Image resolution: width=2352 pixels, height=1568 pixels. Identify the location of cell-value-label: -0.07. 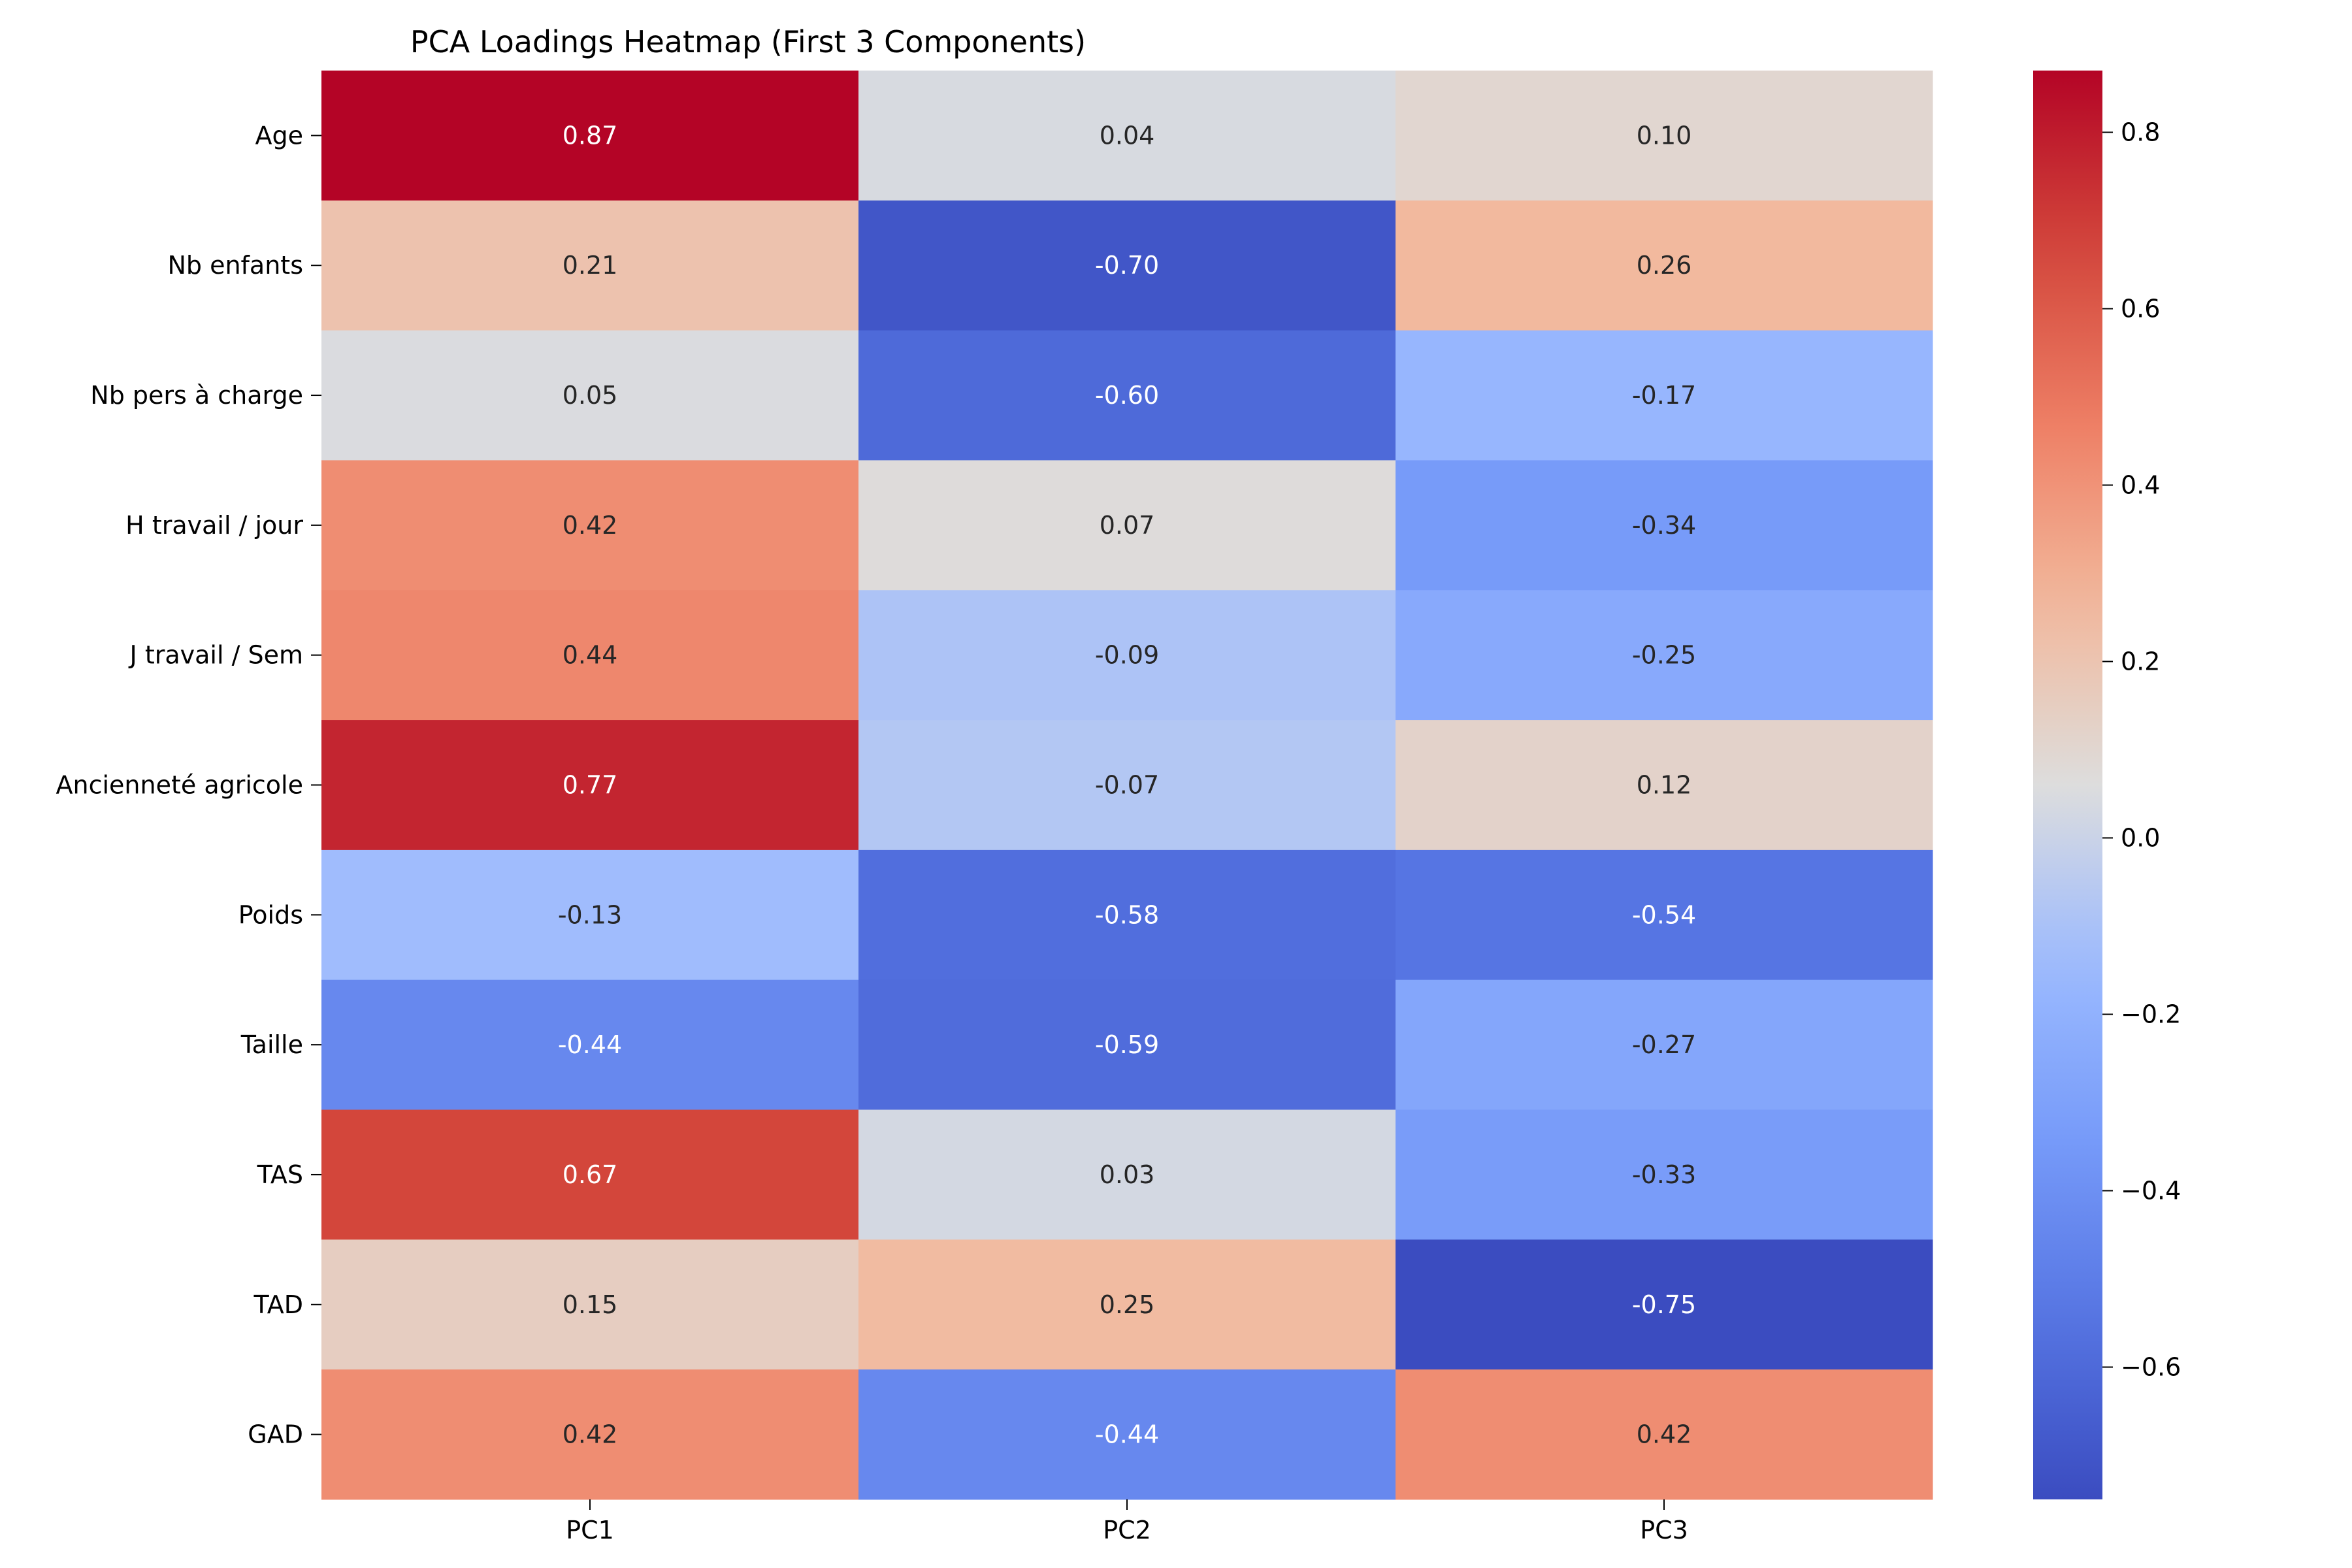
(1127, 785).